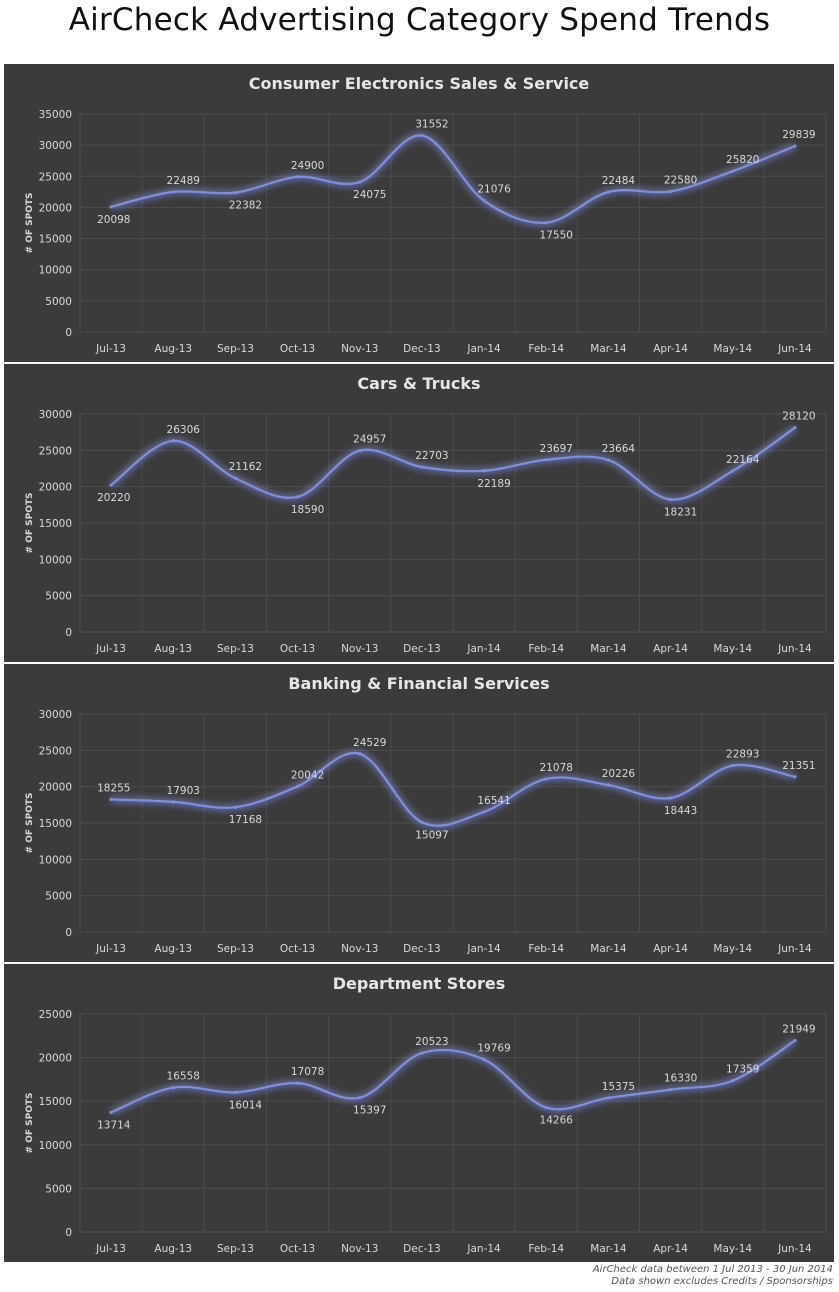 This screenshot has width=839, height=1292. Describe the element at coordinates (431, 456) in the screenshot. I see `data-label: 22703` at that location.